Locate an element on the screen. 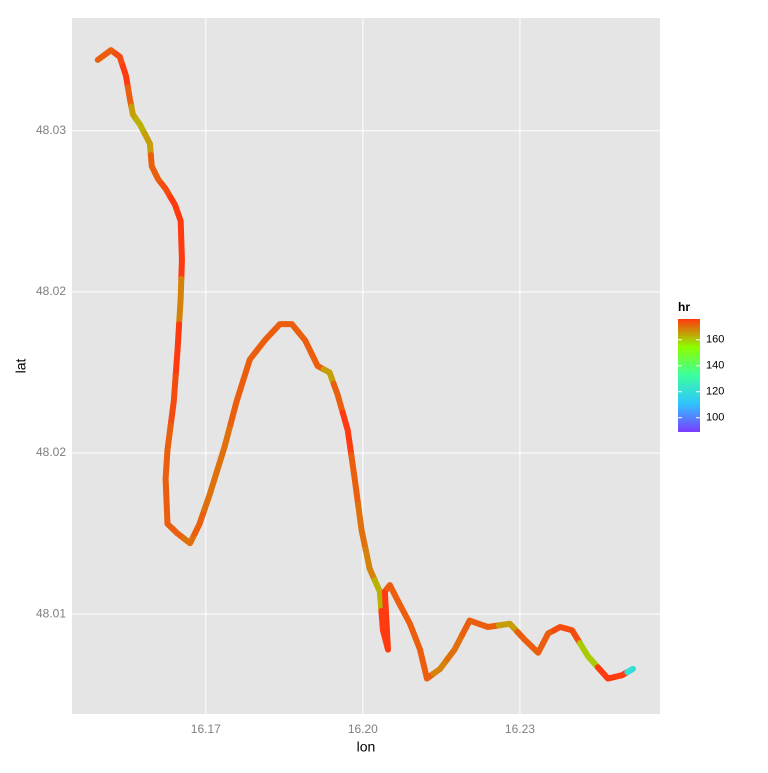 Image resolution: width=768 pixels, height=773 pixels. legend-title: hr is located at coordinates (684, 307).